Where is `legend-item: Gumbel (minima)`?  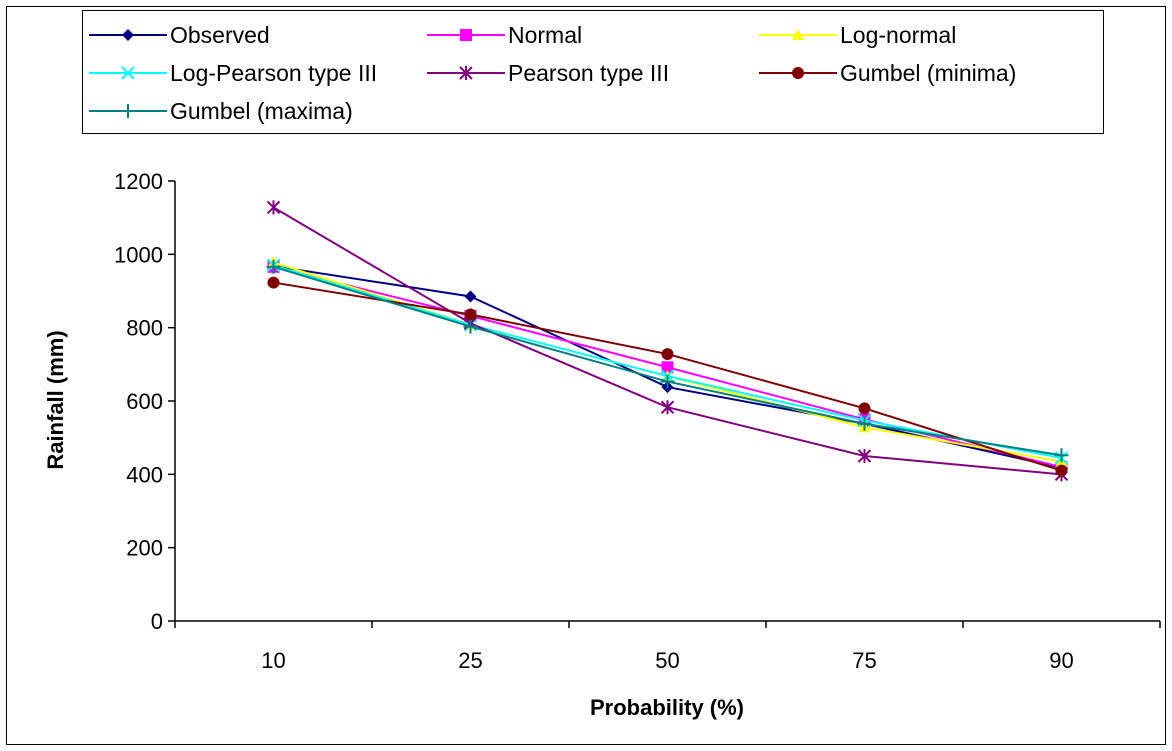
legend-item: Gumbel (minima) is located at coordinates (884, 73).